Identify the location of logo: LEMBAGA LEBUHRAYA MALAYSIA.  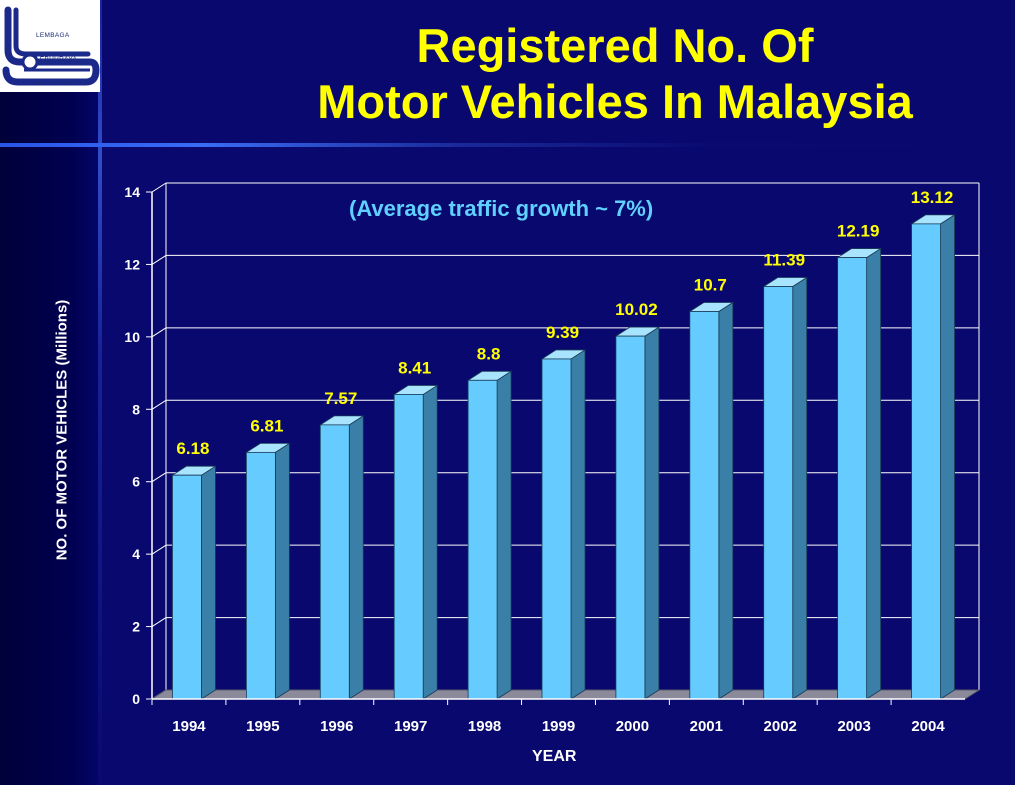
(50, 46).